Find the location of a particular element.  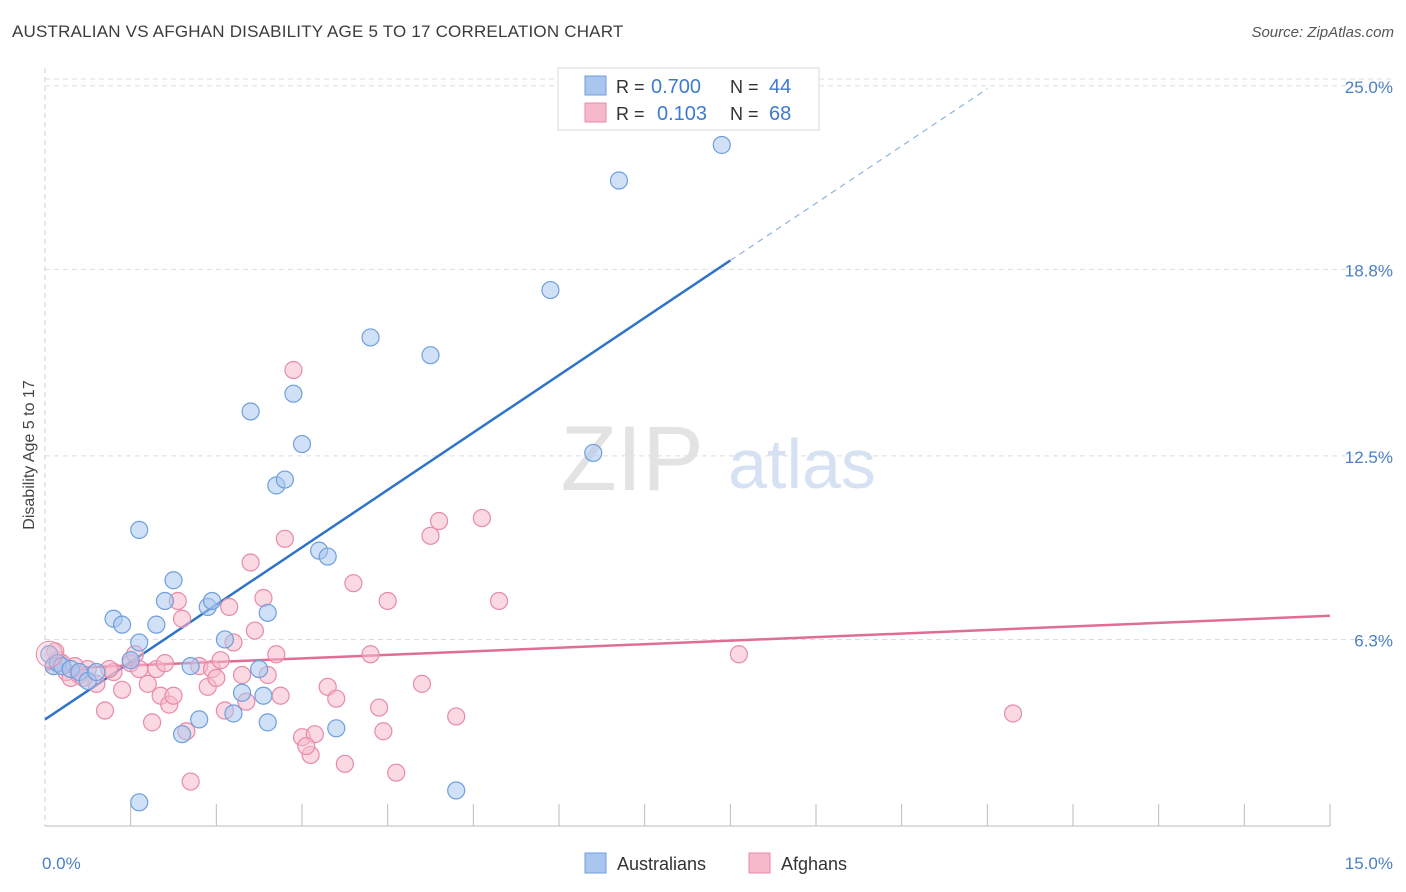

x-tick-label: 15.0% is located at coordinates (1369, 863).